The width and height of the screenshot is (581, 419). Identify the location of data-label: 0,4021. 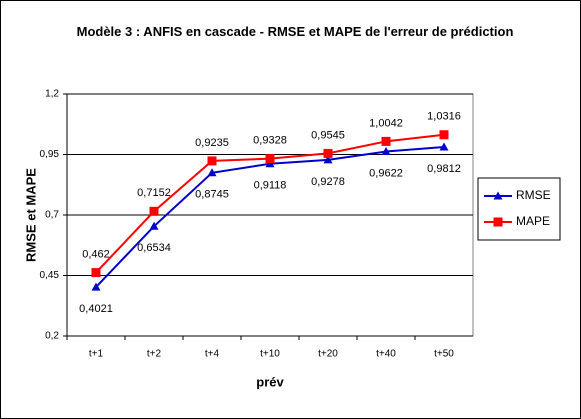
(96, 309).